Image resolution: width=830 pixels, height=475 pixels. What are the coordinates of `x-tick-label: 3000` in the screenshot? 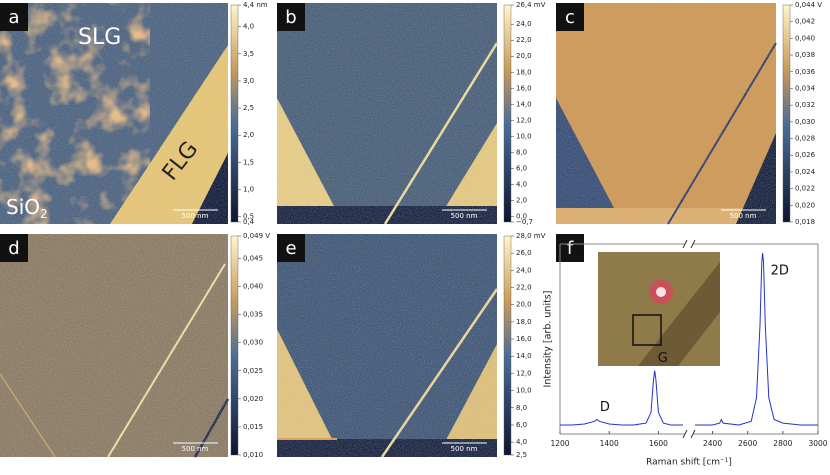 It's located at (817, 443).